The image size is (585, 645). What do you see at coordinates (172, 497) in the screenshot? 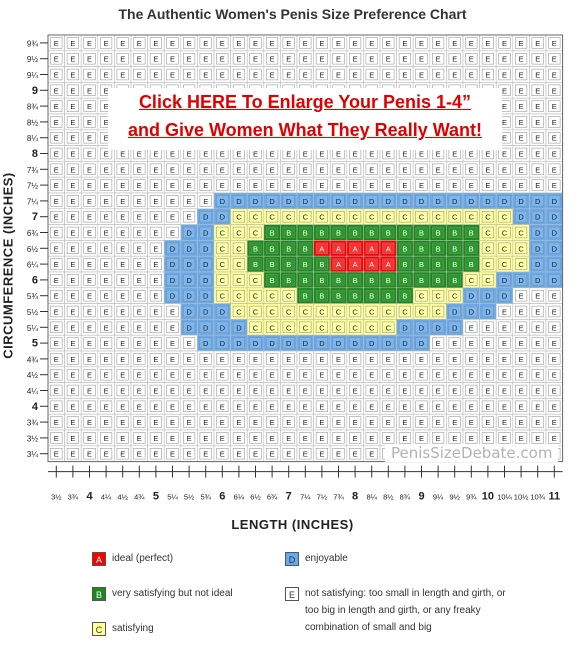
I see `x-tick-label: 5¼` at bounding box center [172, 497].